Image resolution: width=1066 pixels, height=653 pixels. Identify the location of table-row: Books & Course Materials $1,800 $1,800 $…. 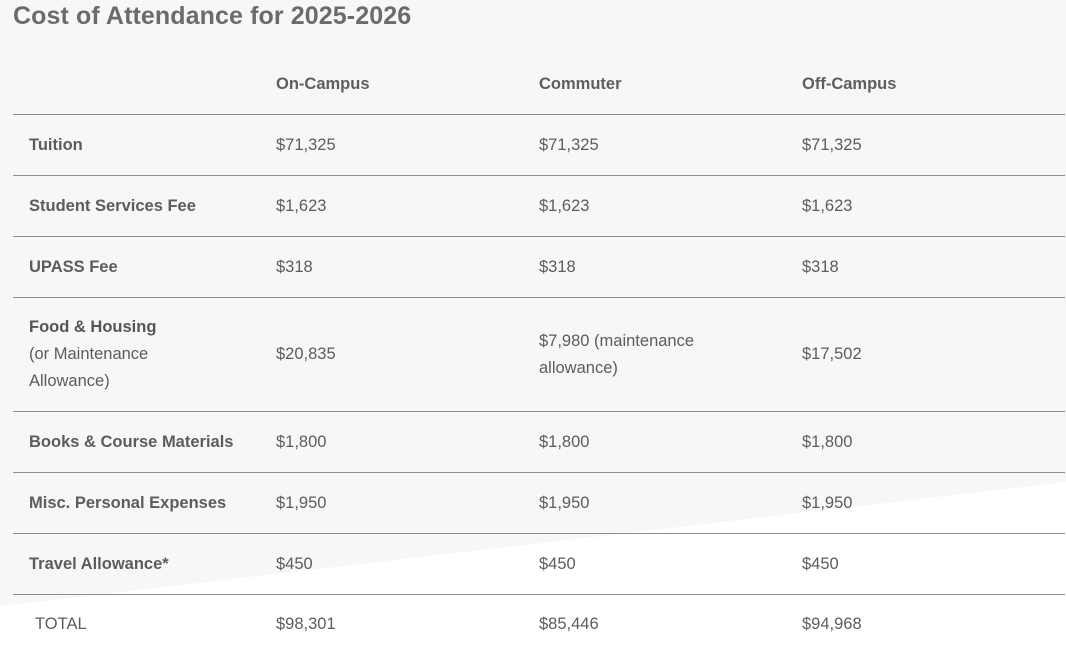
(539, 442).